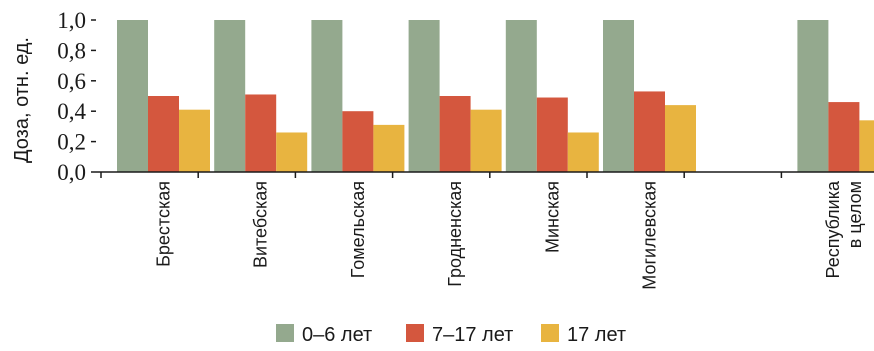 The width and height of the screenshot is (874, 351). What do you see at coordinates (76, 96) in the screenshot?
I see `y-axis-ticks: 0,0 0,2 0,4 0,6 0,8 1,0` at bounding box center [76, 96].